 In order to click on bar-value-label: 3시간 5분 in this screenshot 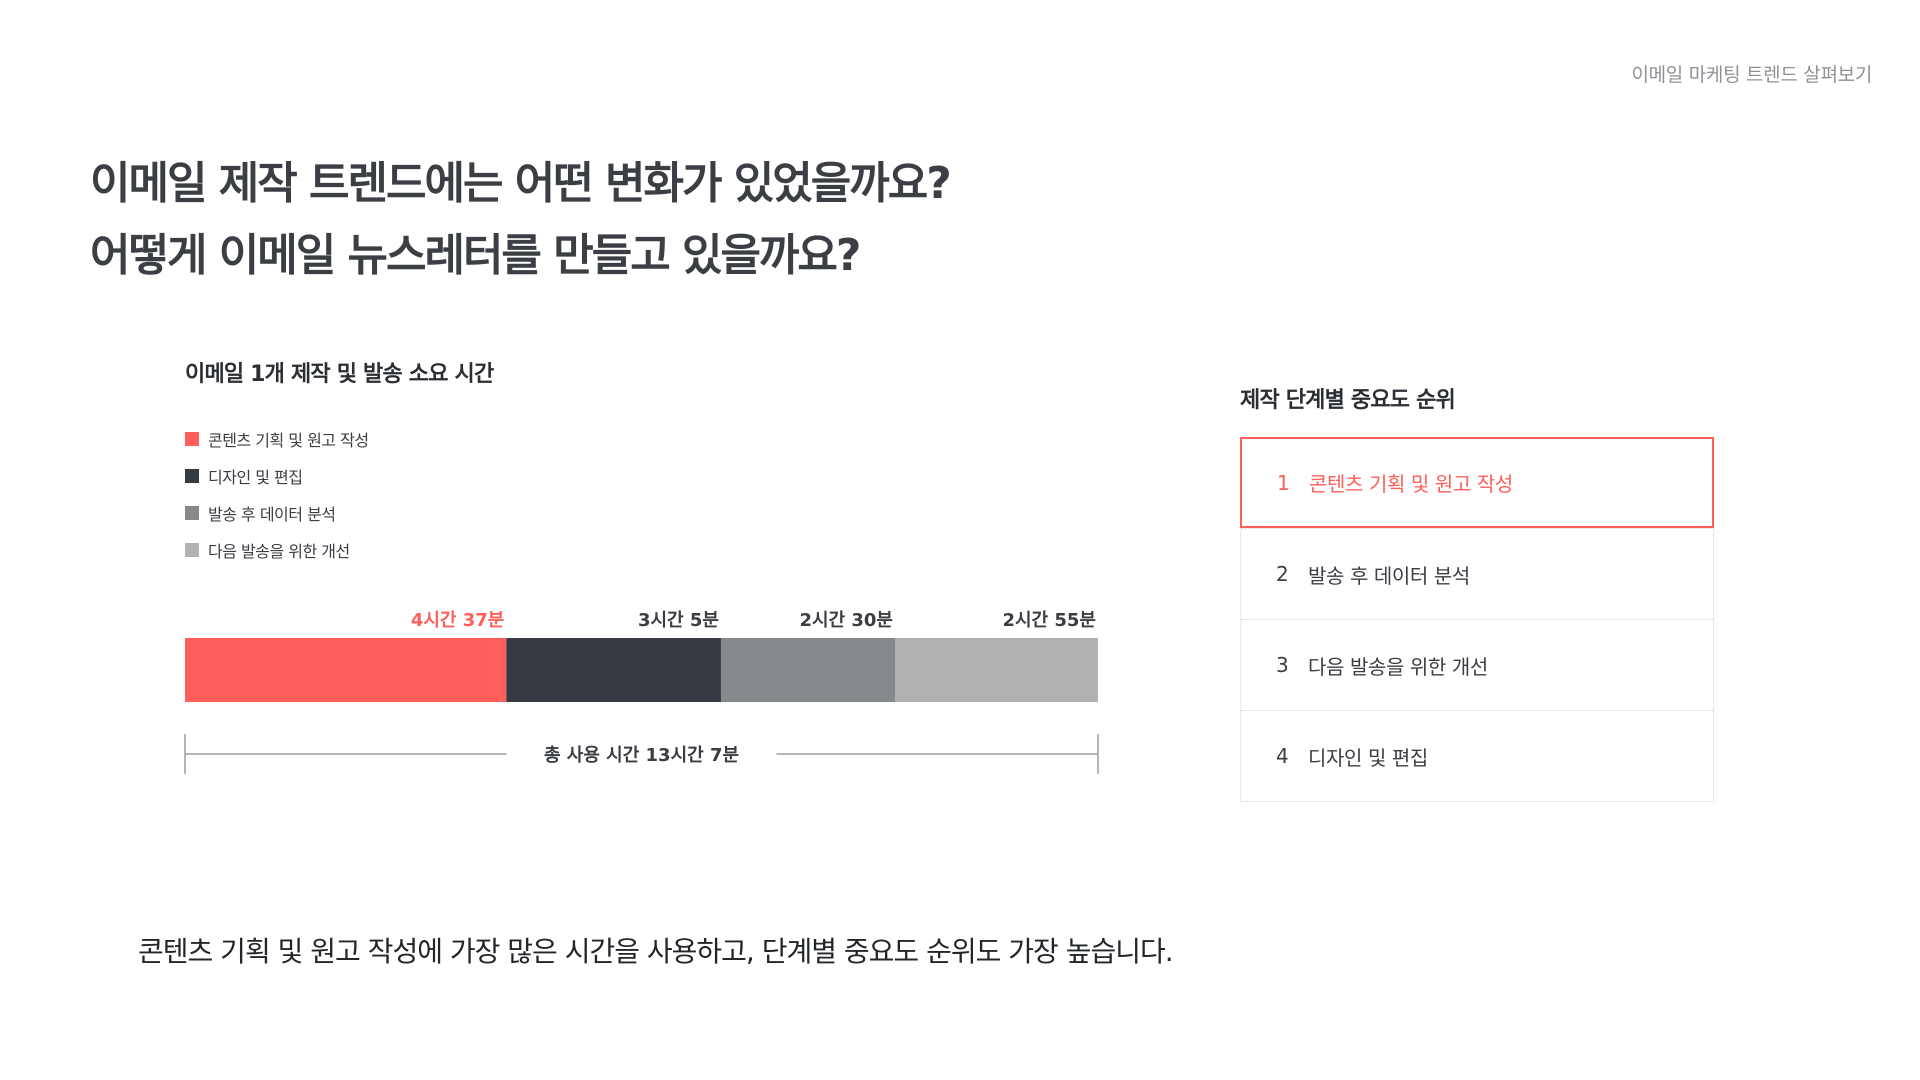, I will do `click(678, 620)`.